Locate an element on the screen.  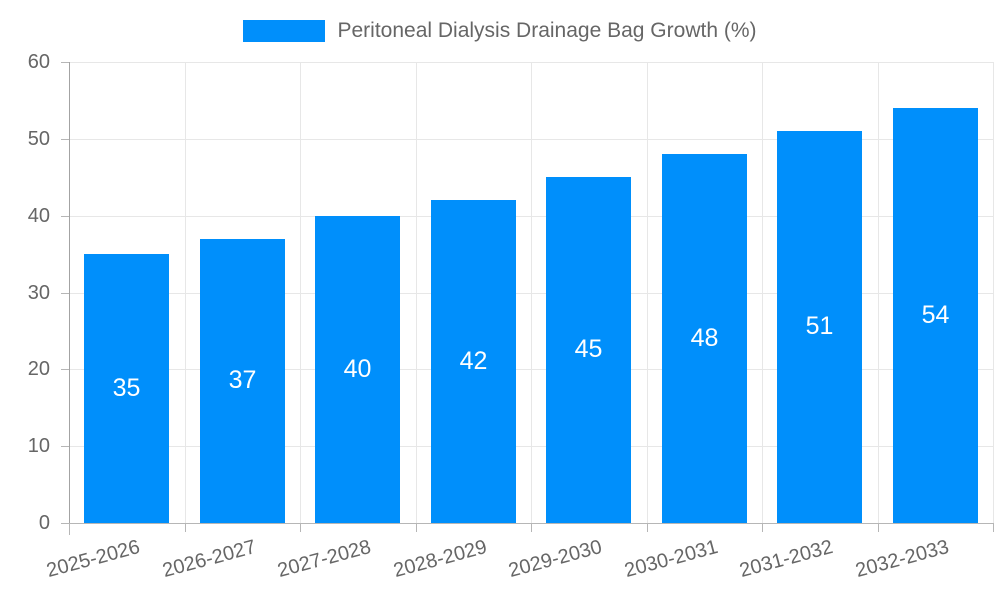
bar: 42 is located at coordinates (473, 361).